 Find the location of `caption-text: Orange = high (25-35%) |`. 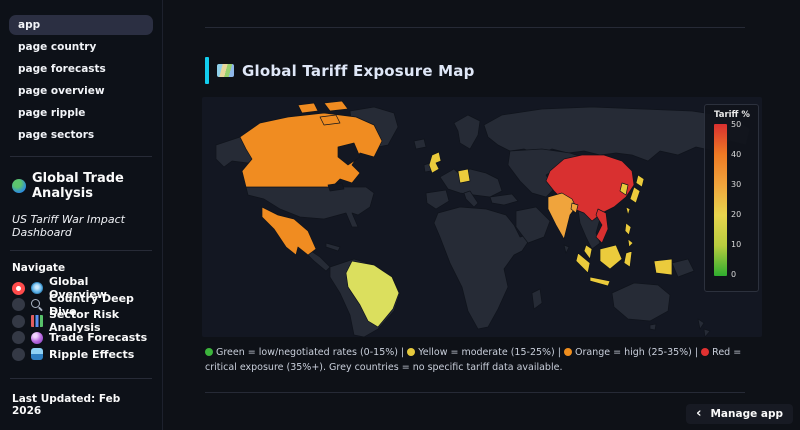

caption-text: Orange = high (25-35%) | is located at coordinates (638, 352).